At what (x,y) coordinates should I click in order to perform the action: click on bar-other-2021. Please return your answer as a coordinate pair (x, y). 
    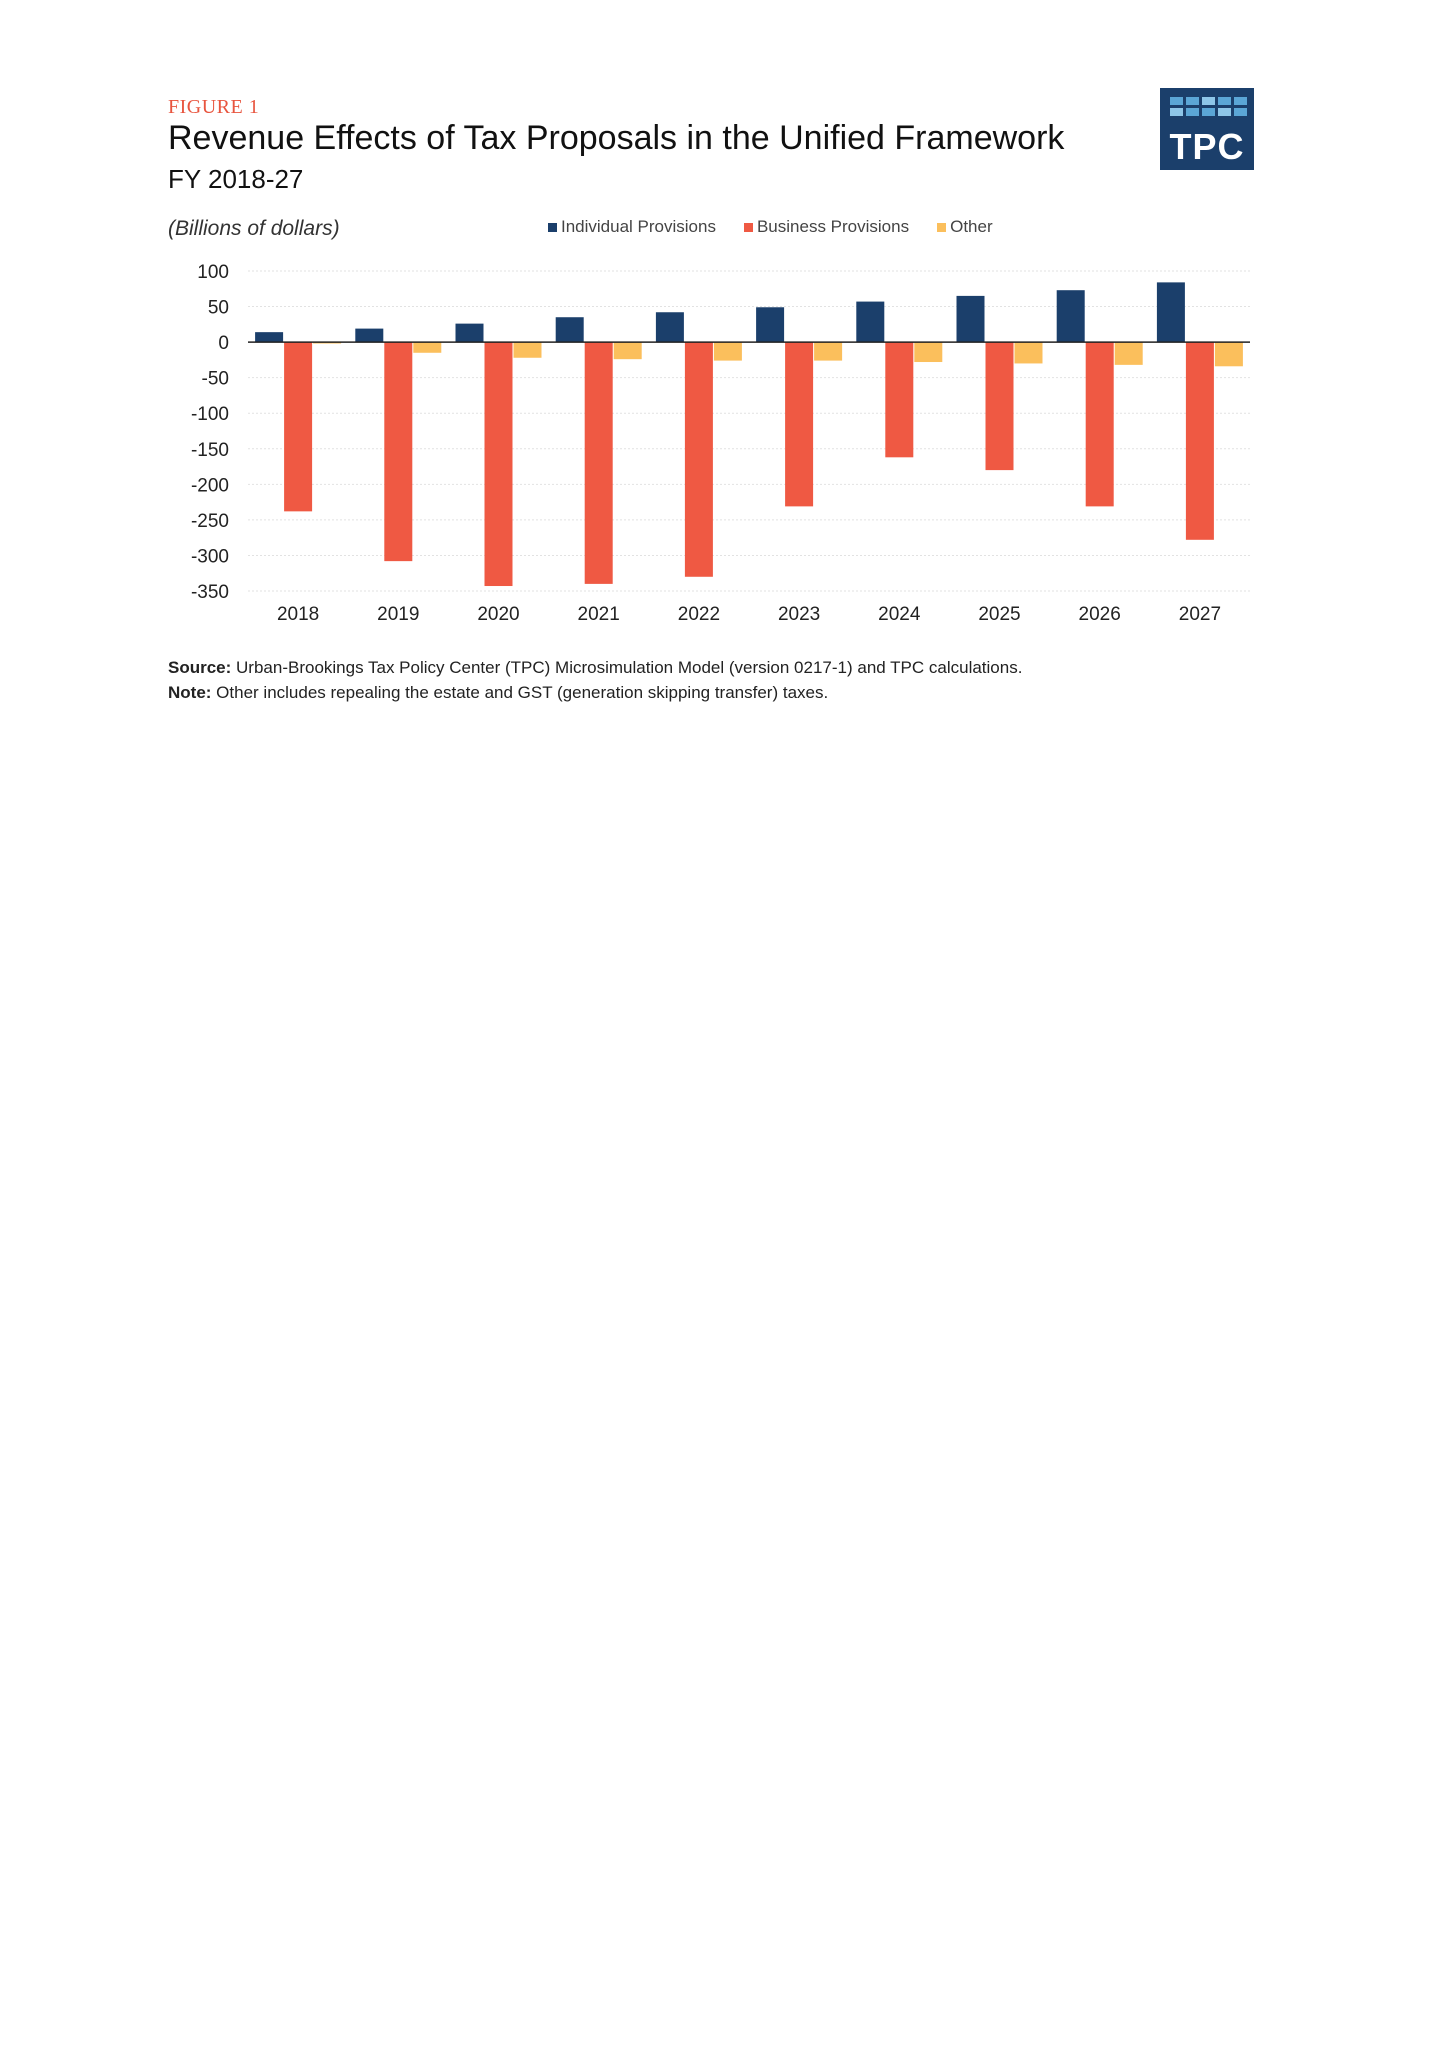
    Looking at the image, I should click on (627, 351).